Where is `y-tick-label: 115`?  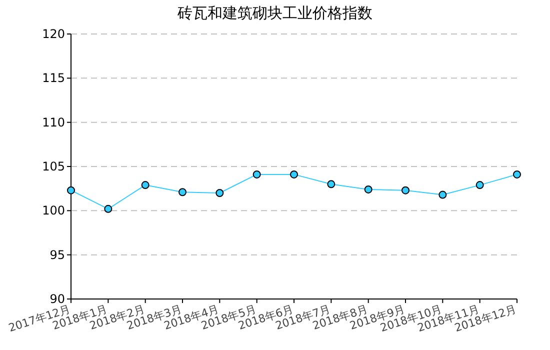
y-tick-label: 115 is located at coordinates (53, 78).